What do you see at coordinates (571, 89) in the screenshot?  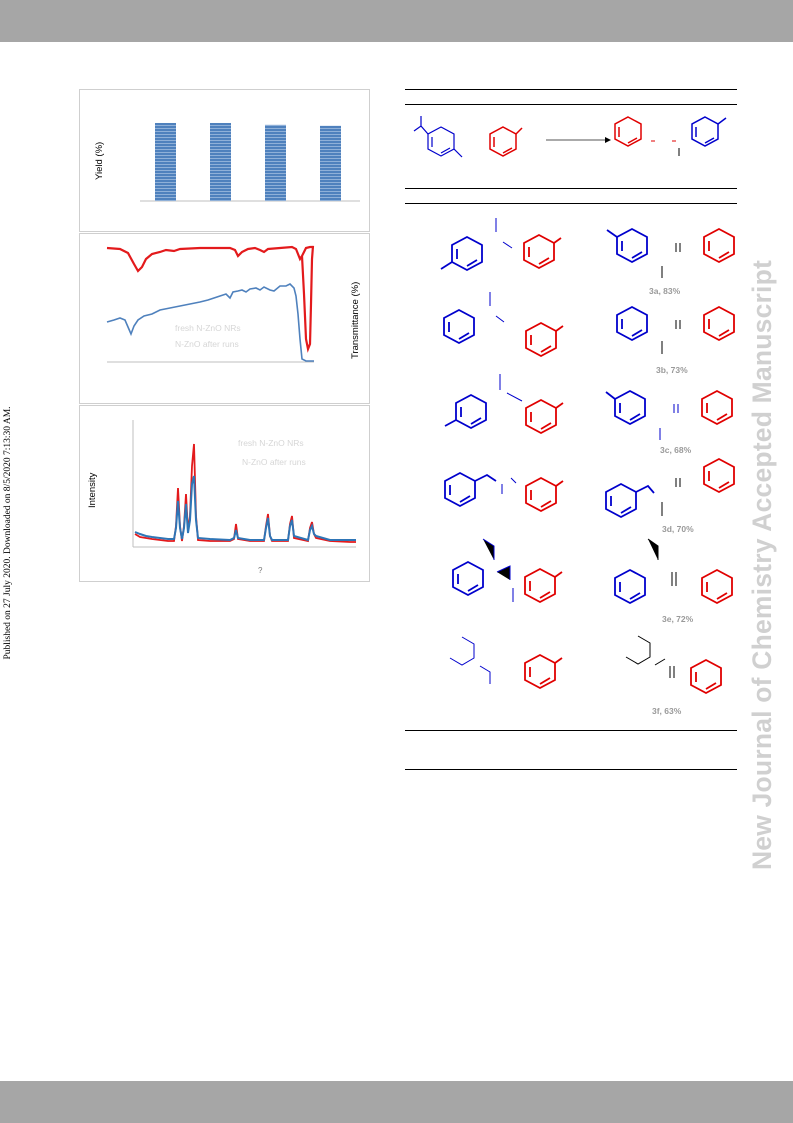 I see `scheme-rule-top` at bounding box center [571, 89].